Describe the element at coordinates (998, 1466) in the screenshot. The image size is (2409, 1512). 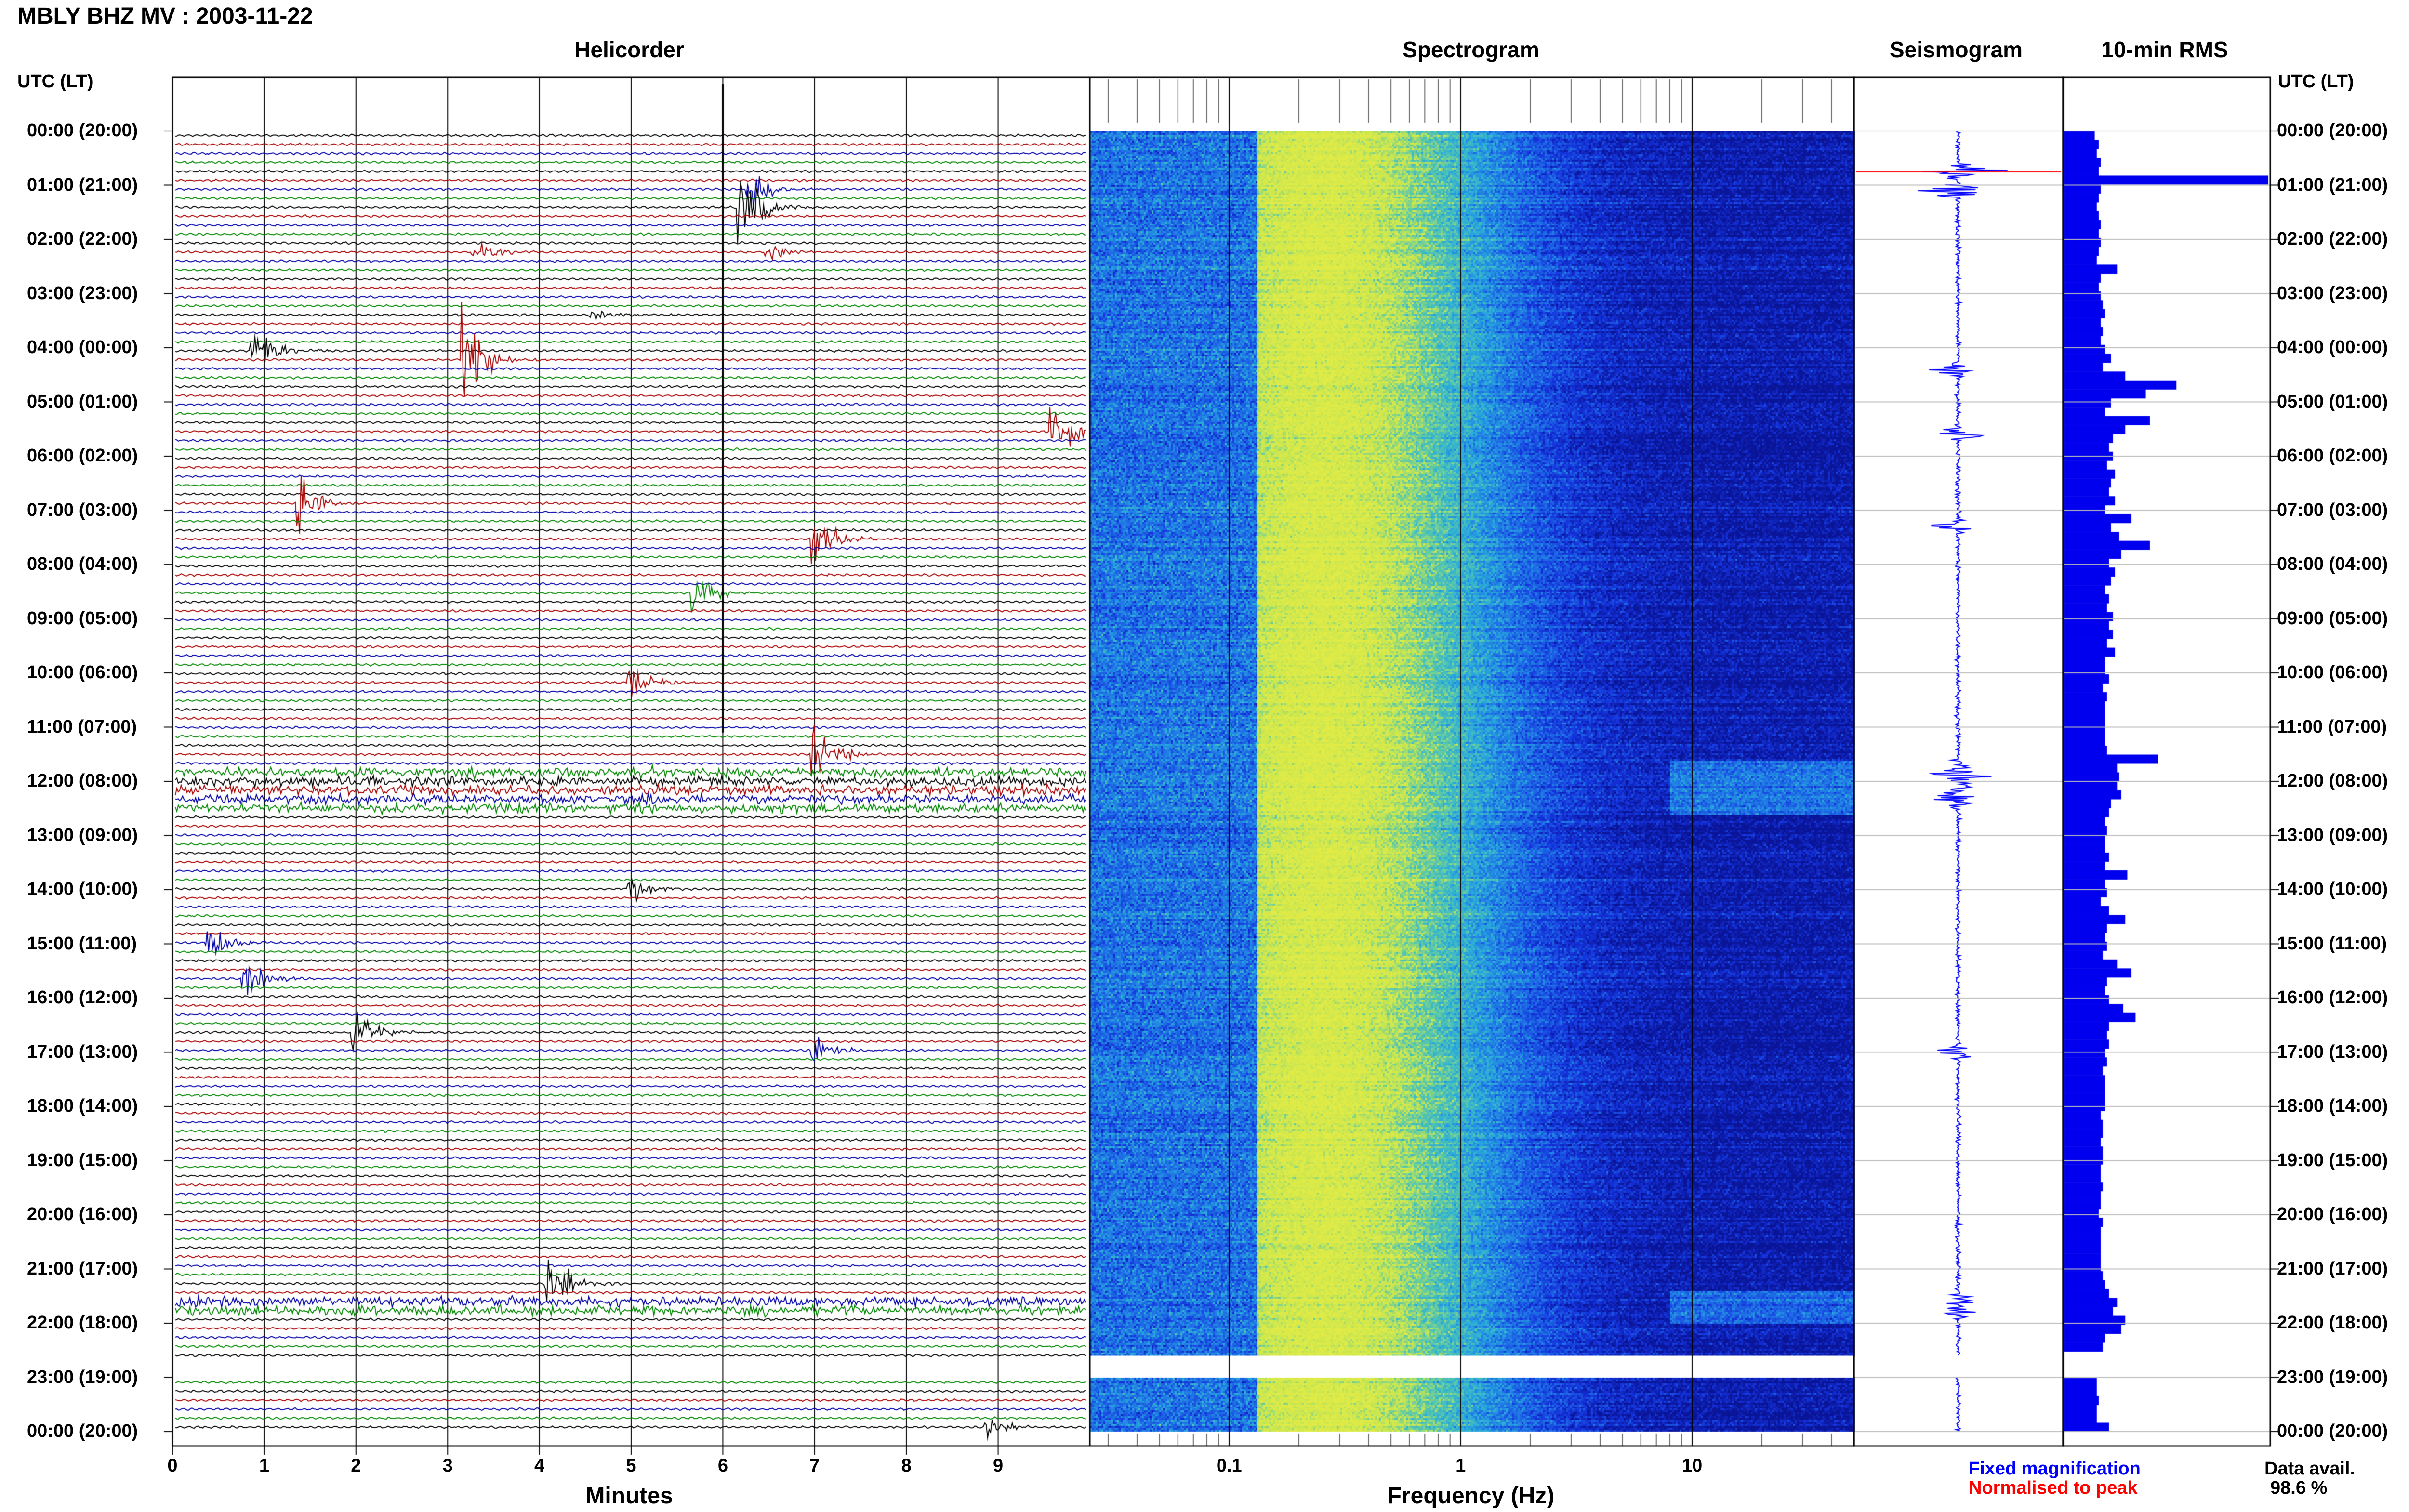
I see `minute-tick-label: 9` at that location.